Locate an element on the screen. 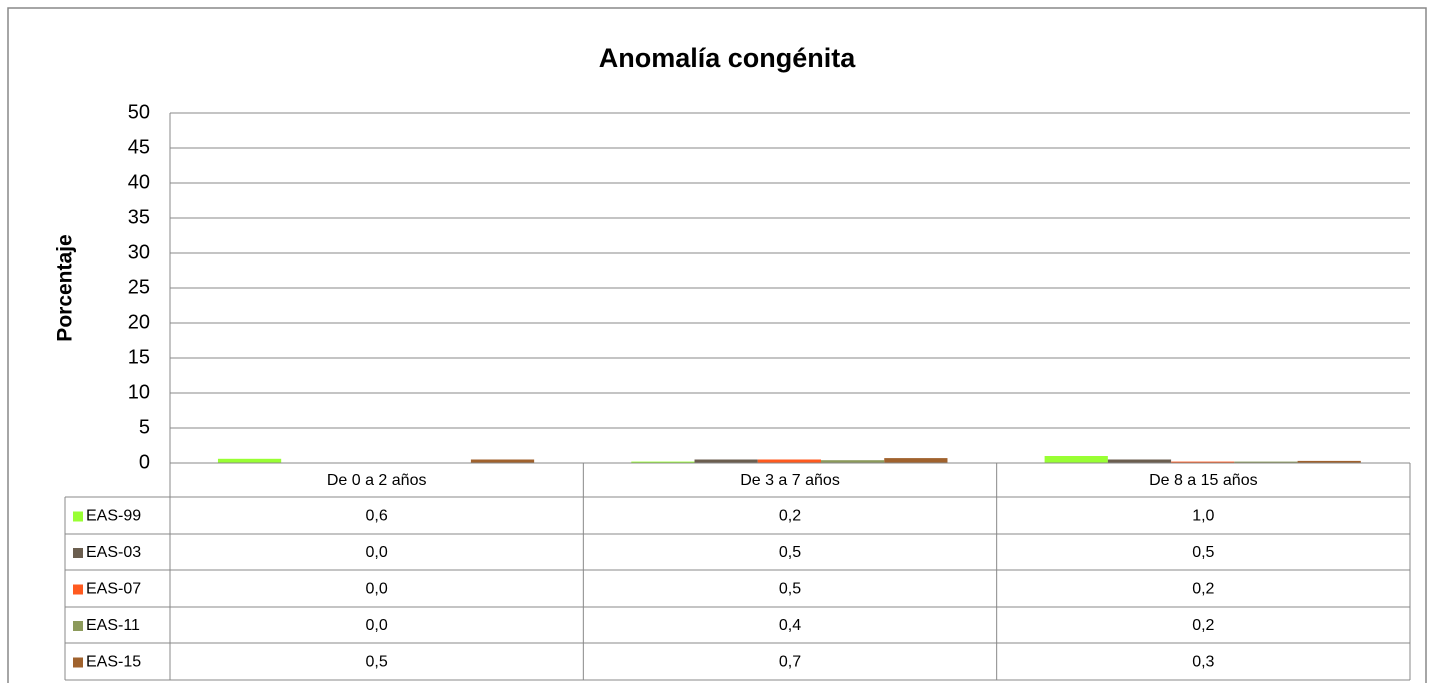  data-label: 0,4 is located at coordinates (790, 625).